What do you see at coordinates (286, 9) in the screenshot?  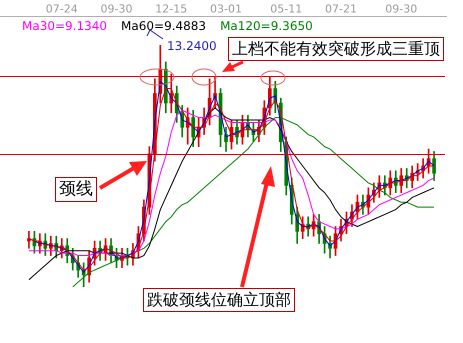 I see `x-tick-label: 05-11` at bounding box center [286, 9].